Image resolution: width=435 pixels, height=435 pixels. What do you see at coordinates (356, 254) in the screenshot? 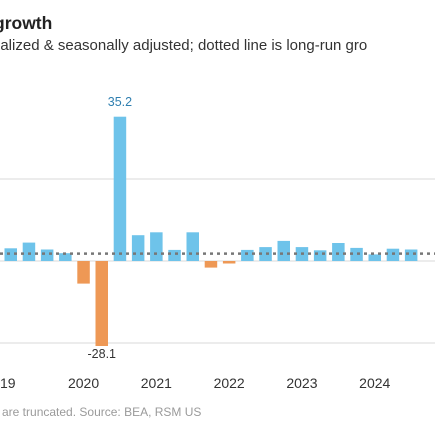
I see `bar-2023Q4` at bounding box center [356, 254].